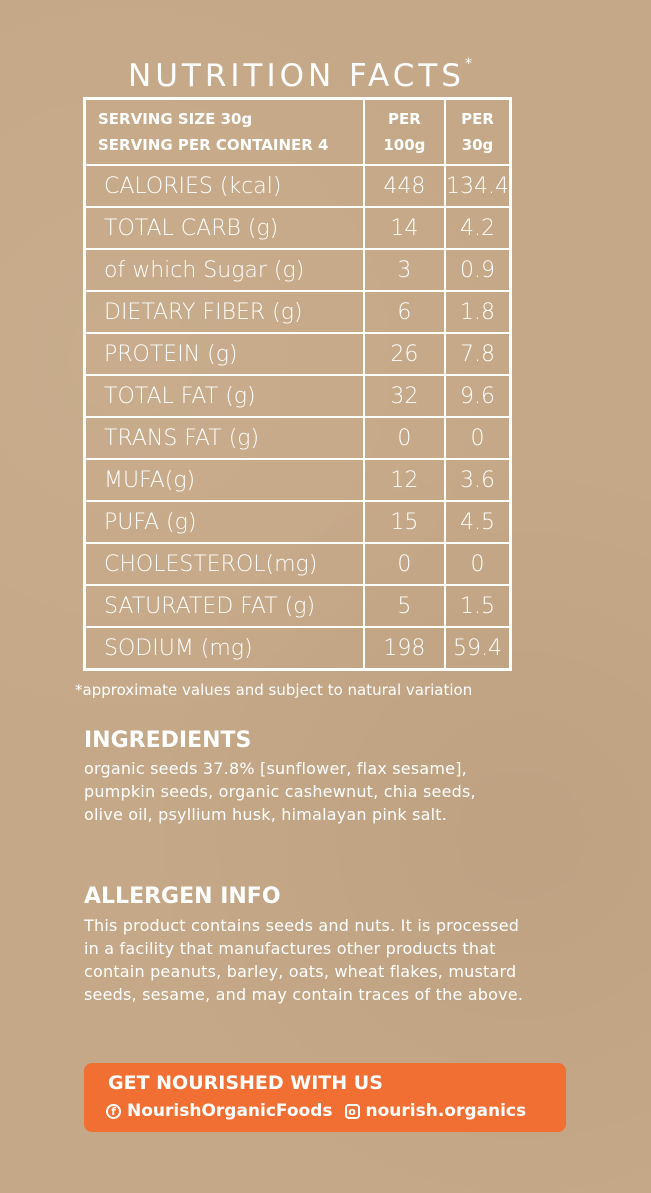 Image resolution: width=651 pixels, height=1193 pixels. Describe the element at coordinates (352, 1111) in the screenshot. I see `instagram-icon: o` at that location.